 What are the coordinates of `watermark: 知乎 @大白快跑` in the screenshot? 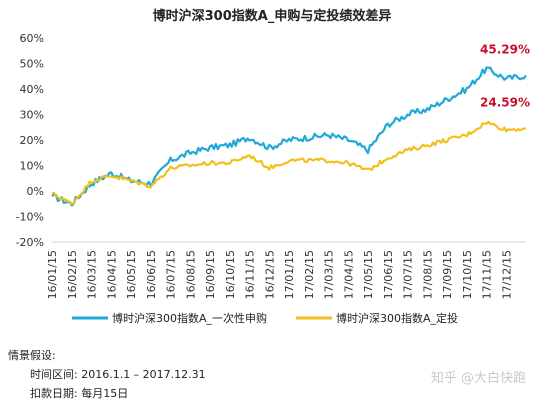 It's located at (478, 378).